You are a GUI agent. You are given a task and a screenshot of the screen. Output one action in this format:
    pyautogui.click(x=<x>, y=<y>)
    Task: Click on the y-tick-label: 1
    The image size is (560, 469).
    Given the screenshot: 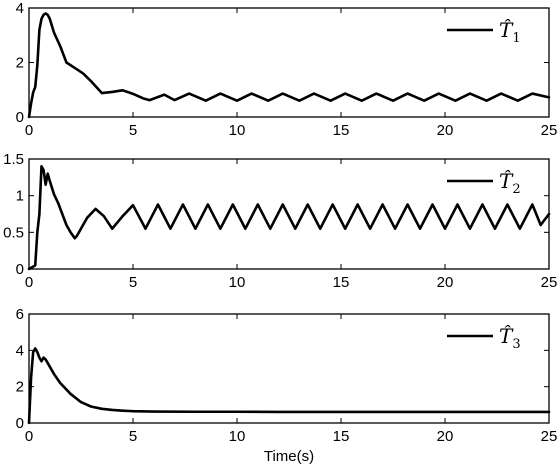 What is the action you would take?
    pyautogui.click(x=20, y=196)
    